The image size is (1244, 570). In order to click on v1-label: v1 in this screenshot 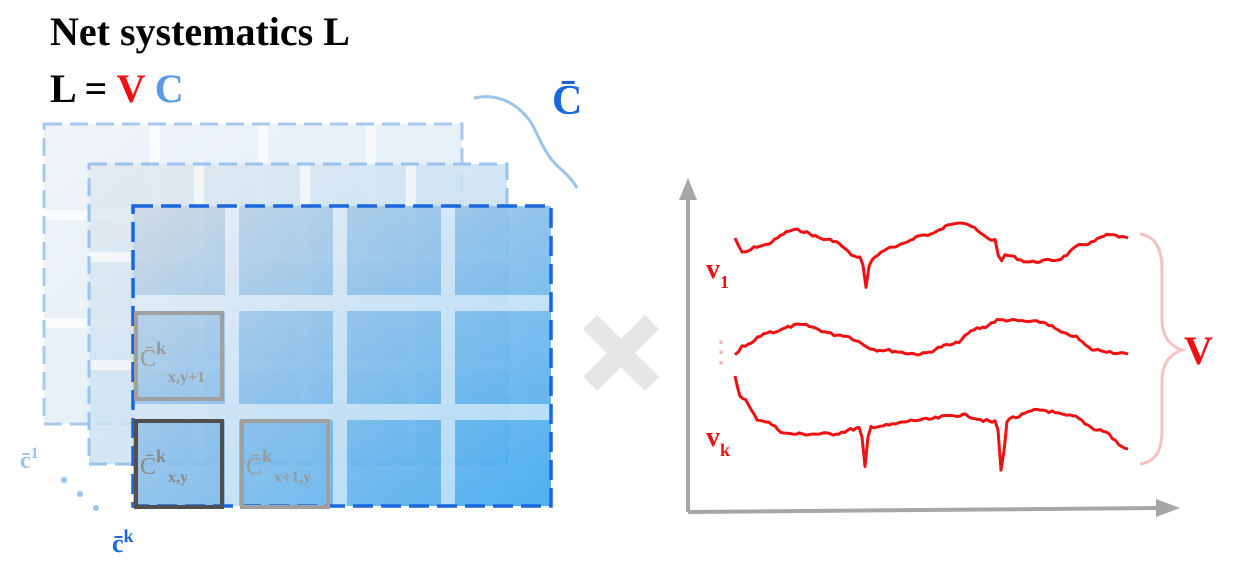, I will do `click(717, 273)`.